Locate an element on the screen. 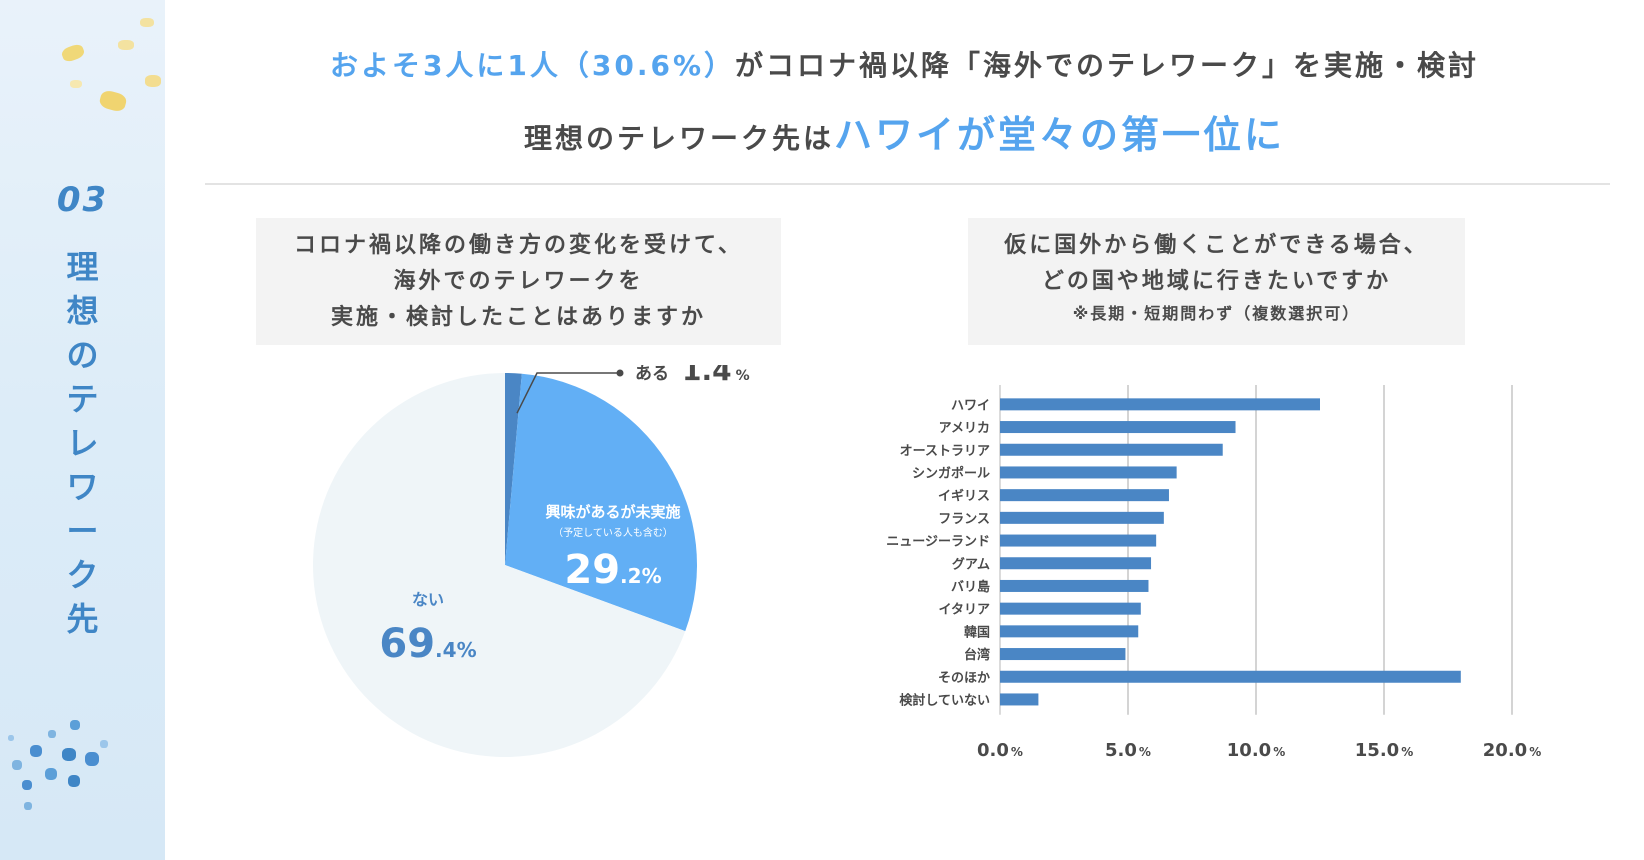 This screenshot has height=860, width=1644. y-tick-label: 台湾 is located at coordinates (977, 655).